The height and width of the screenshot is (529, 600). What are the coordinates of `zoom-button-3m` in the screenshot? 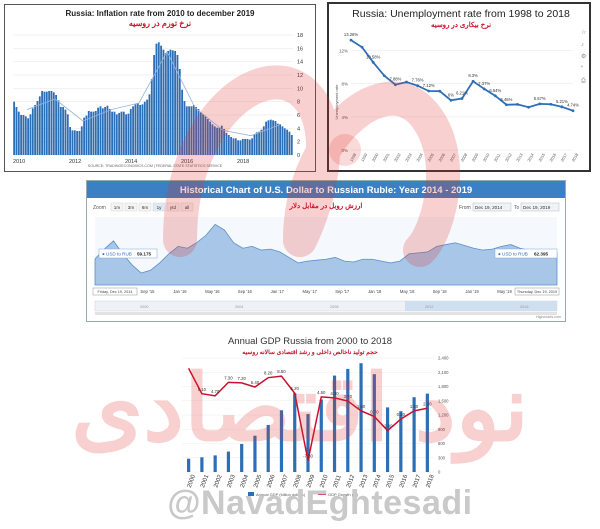 It's located at (131, 207).